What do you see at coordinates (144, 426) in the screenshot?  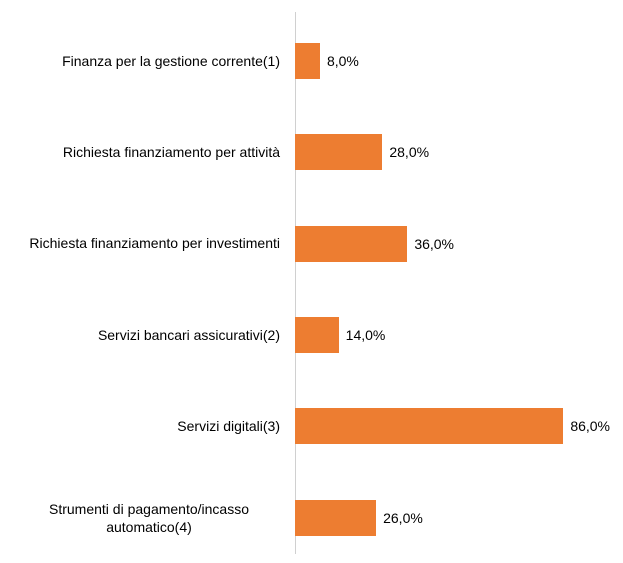 I see `label-box: Servizi digitali(3)` at bounding box center [144, 426].